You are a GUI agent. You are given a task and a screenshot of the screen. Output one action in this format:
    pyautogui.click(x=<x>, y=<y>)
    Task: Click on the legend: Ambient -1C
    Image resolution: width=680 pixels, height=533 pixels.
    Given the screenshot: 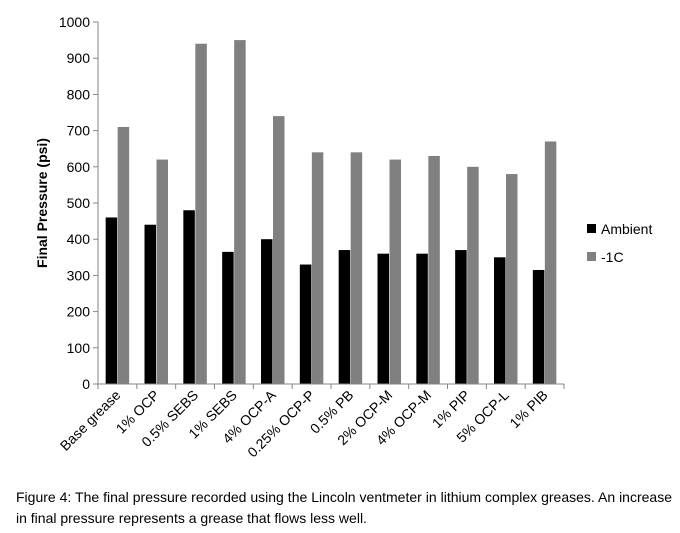 What is the action you would take?
    pyautogui.click(x=619, y=243)
    